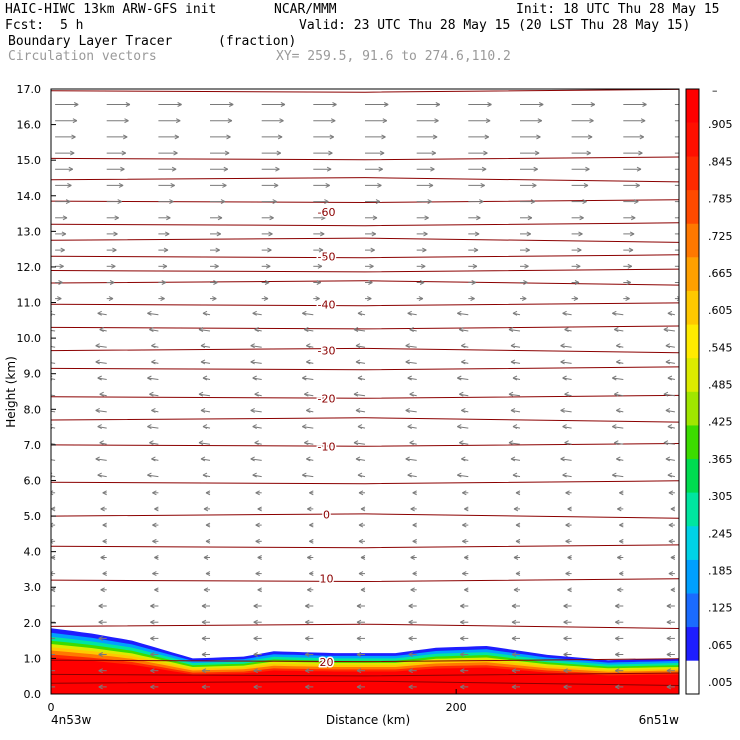  I want to click on colorbar-label: .305, so click(720, 496).